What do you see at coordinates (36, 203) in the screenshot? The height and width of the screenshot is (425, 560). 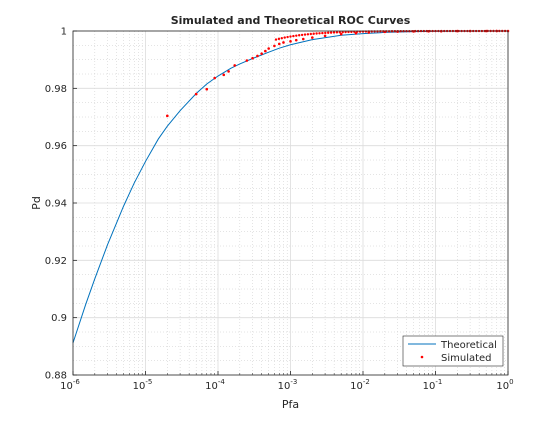 I see `y-axis-label: Pd` at bounding box center [36, 203].